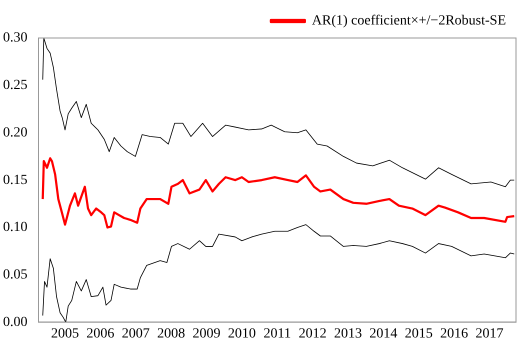 The width and height of the screenshot is (520, 345). I want to click on x-tick-label: 2013, so click(348, 334).